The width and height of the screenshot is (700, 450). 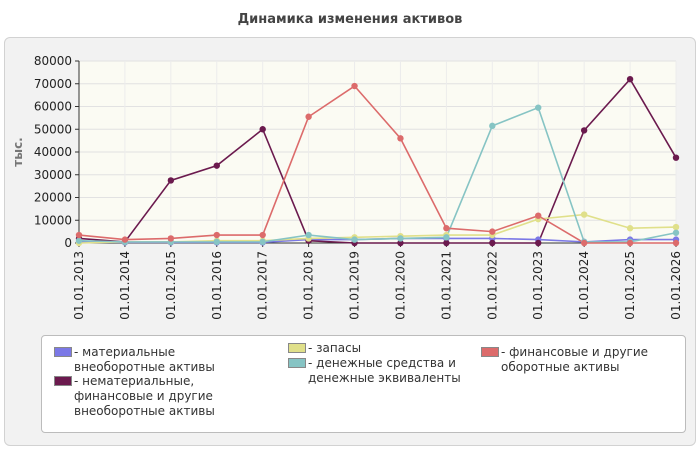 What do you see at coordinates (53, 129) in the screenshot?
I see `y-tick-label: 50000` at bounding box center [53, 129].